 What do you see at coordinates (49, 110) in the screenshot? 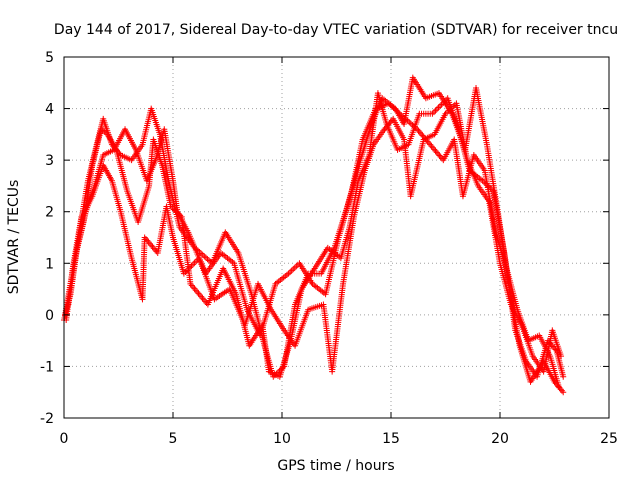
I see `y-tick-label: 4` at bounding box center [49, 110].